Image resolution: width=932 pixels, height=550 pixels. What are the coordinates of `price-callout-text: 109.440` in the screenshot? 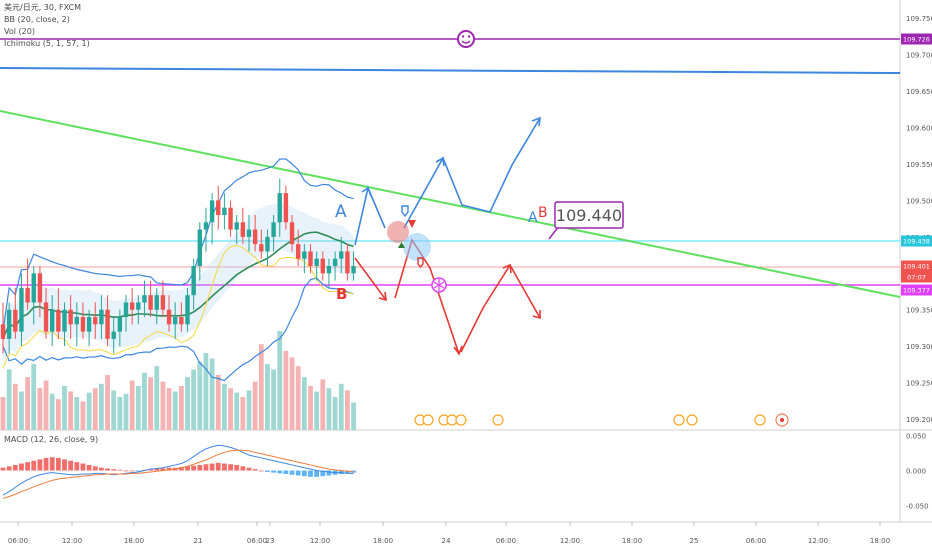 It's located at (589, 215).